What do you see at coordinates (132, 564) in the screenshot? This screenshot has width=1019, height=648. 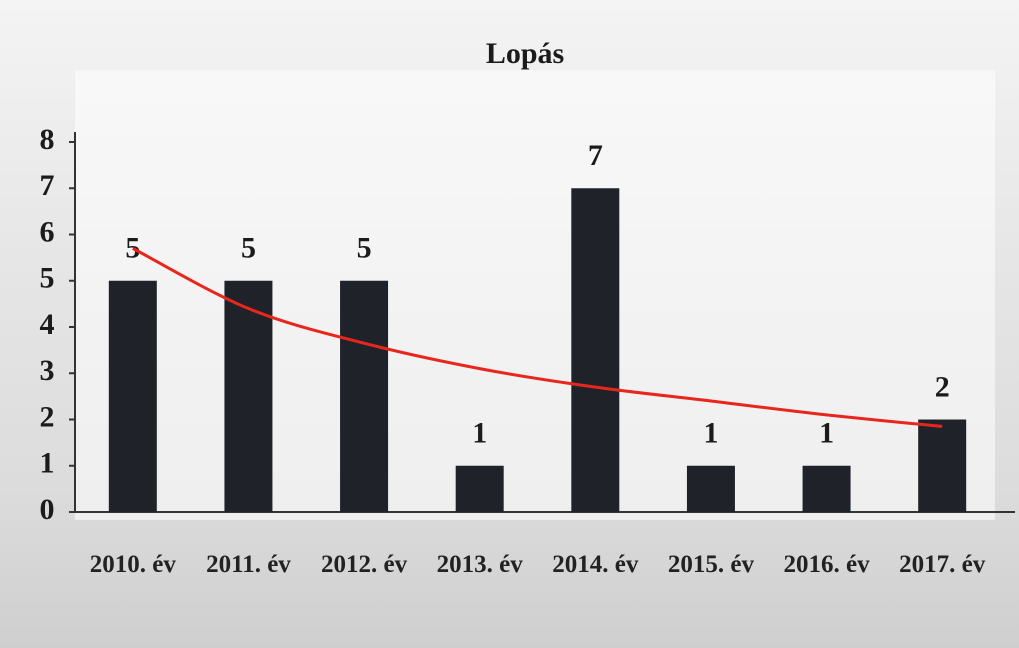 I see `x-tick-label: 2010. év` at bounding box center [132, 564].